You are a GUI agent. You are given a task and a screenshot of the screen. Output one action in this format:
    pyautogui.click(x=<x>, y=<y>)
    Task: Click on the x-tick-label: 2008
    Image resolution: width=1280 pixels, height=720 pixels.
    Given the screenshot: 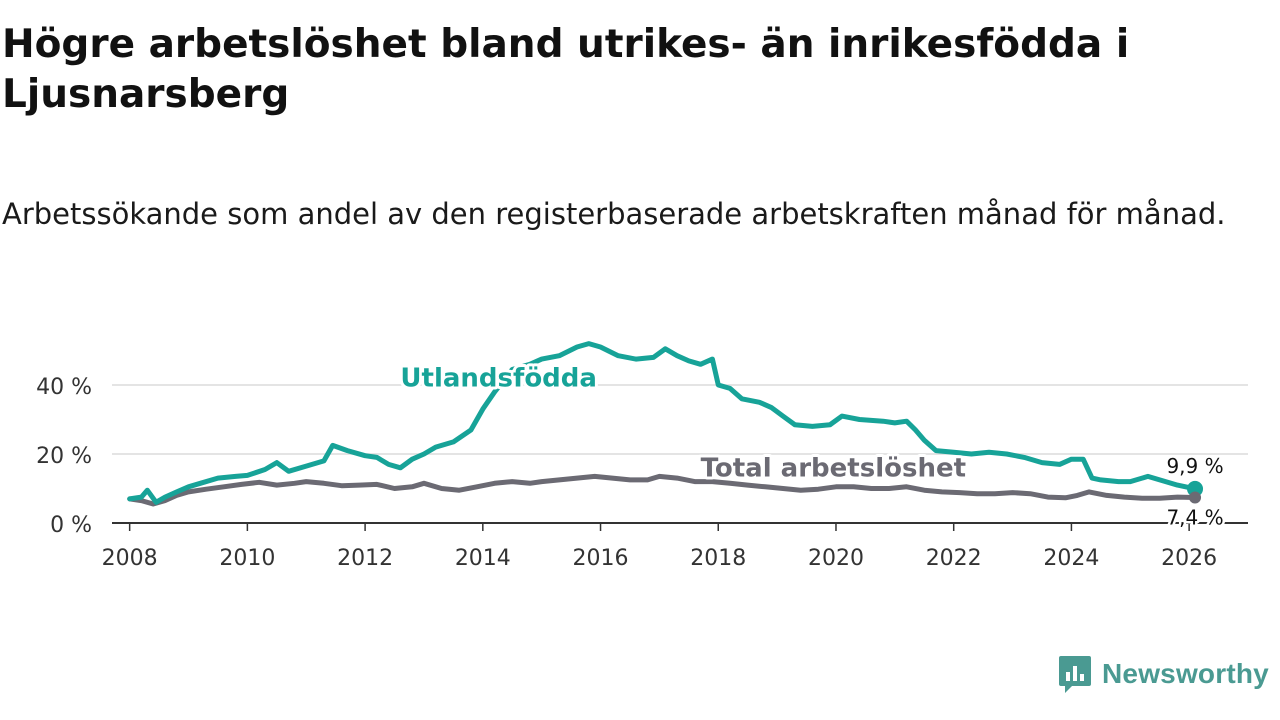 What is the action you would take?
    pyautogui.click(x=130, y=558)
    